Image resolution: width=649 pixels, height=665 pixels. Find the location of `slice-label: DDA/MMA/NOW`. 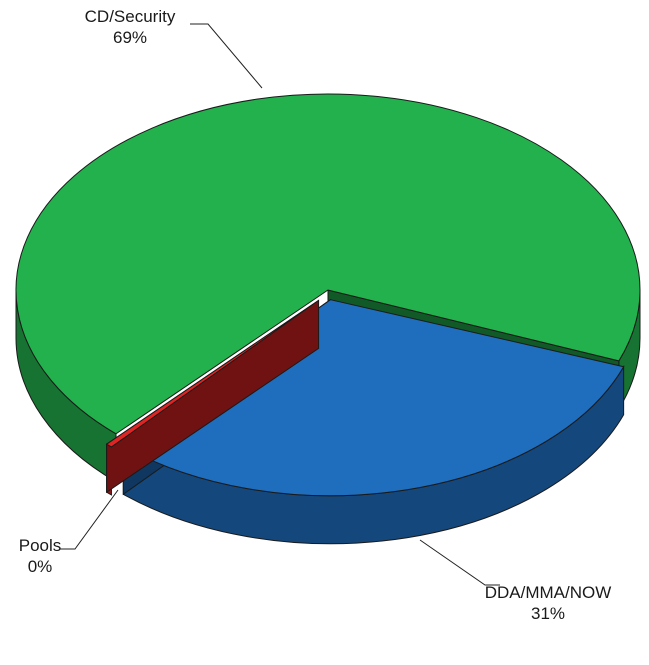

slice-label: DDA/MMA/NOW is located at coordinates (548, 592).